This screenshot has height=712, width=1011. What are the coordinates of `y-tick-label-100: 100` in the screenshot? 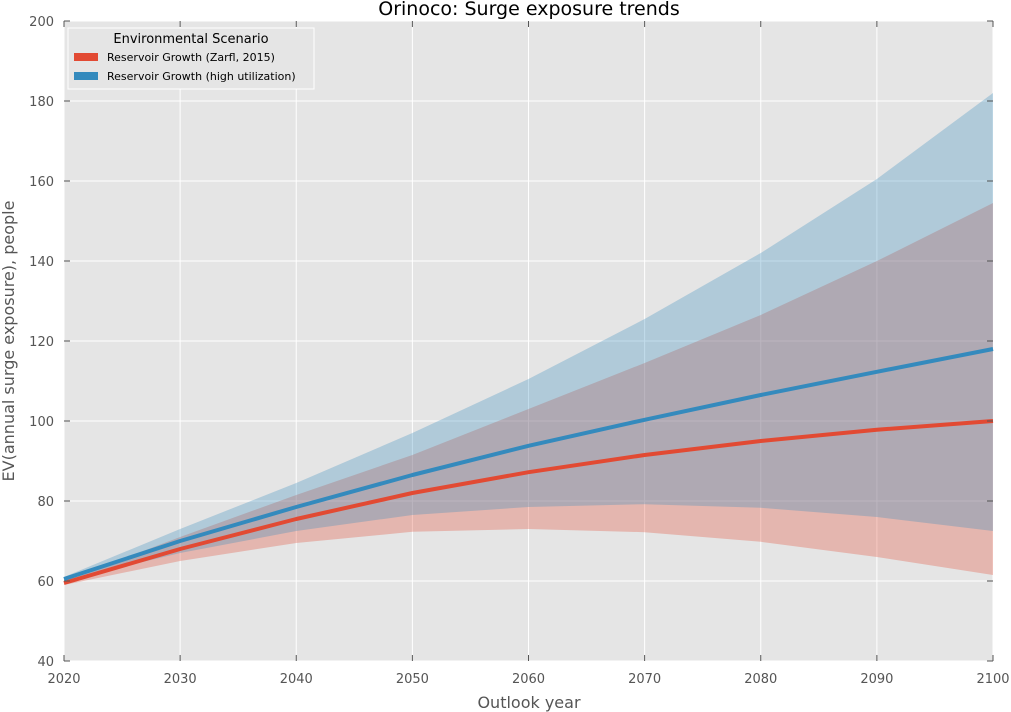 It's located at (41, 422).